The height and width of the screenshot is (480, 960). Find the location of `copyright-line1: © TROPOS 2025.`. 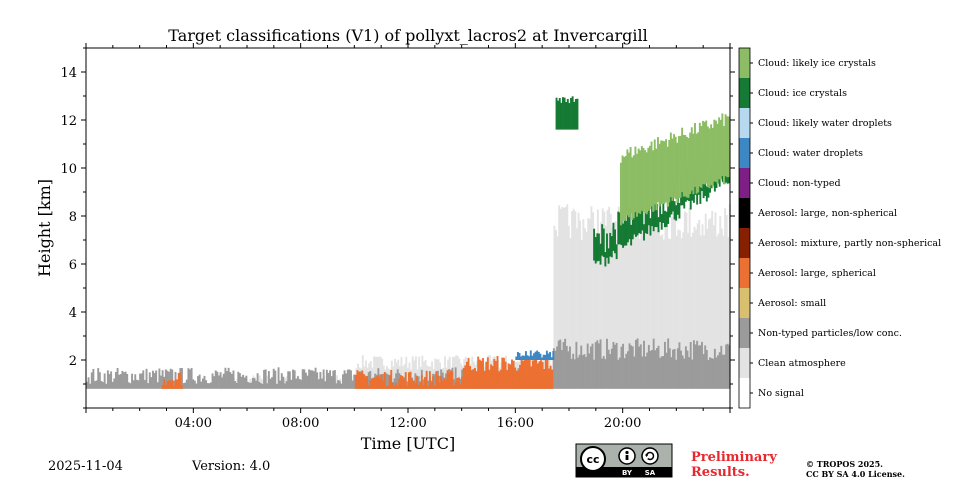

copyright-line1: © TROPOS 2025. is located at coordinates (844, 464).